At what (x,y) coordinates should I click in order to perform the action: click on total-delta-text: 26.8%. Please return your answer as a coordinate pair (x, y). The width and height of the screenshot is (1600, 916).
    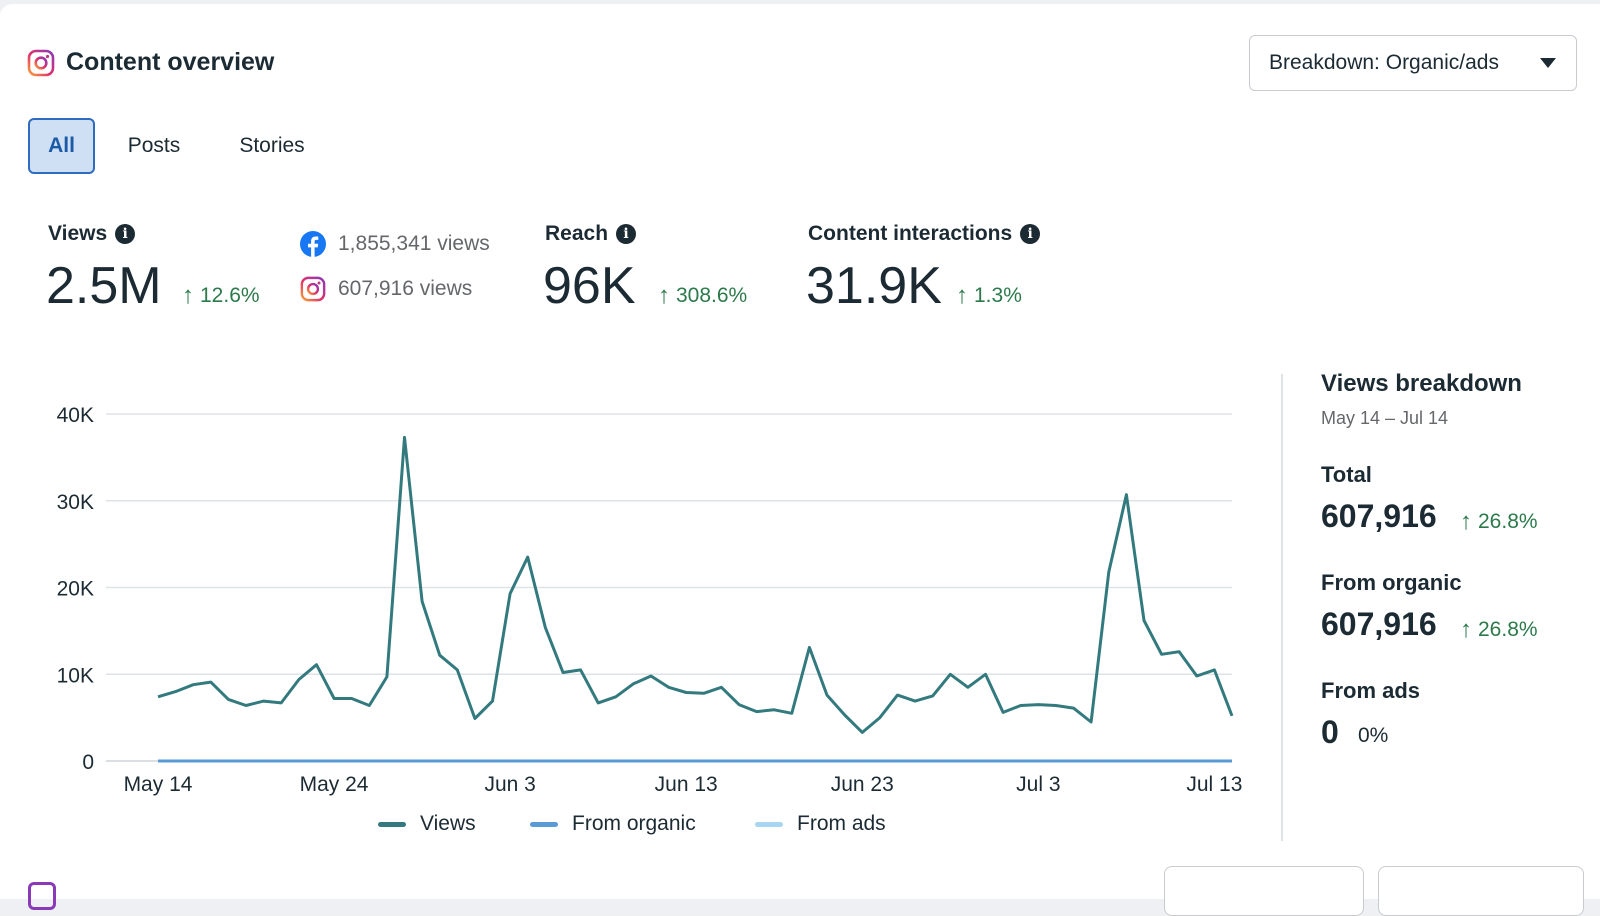
    Looking at the image, I should click on (1508, 521).